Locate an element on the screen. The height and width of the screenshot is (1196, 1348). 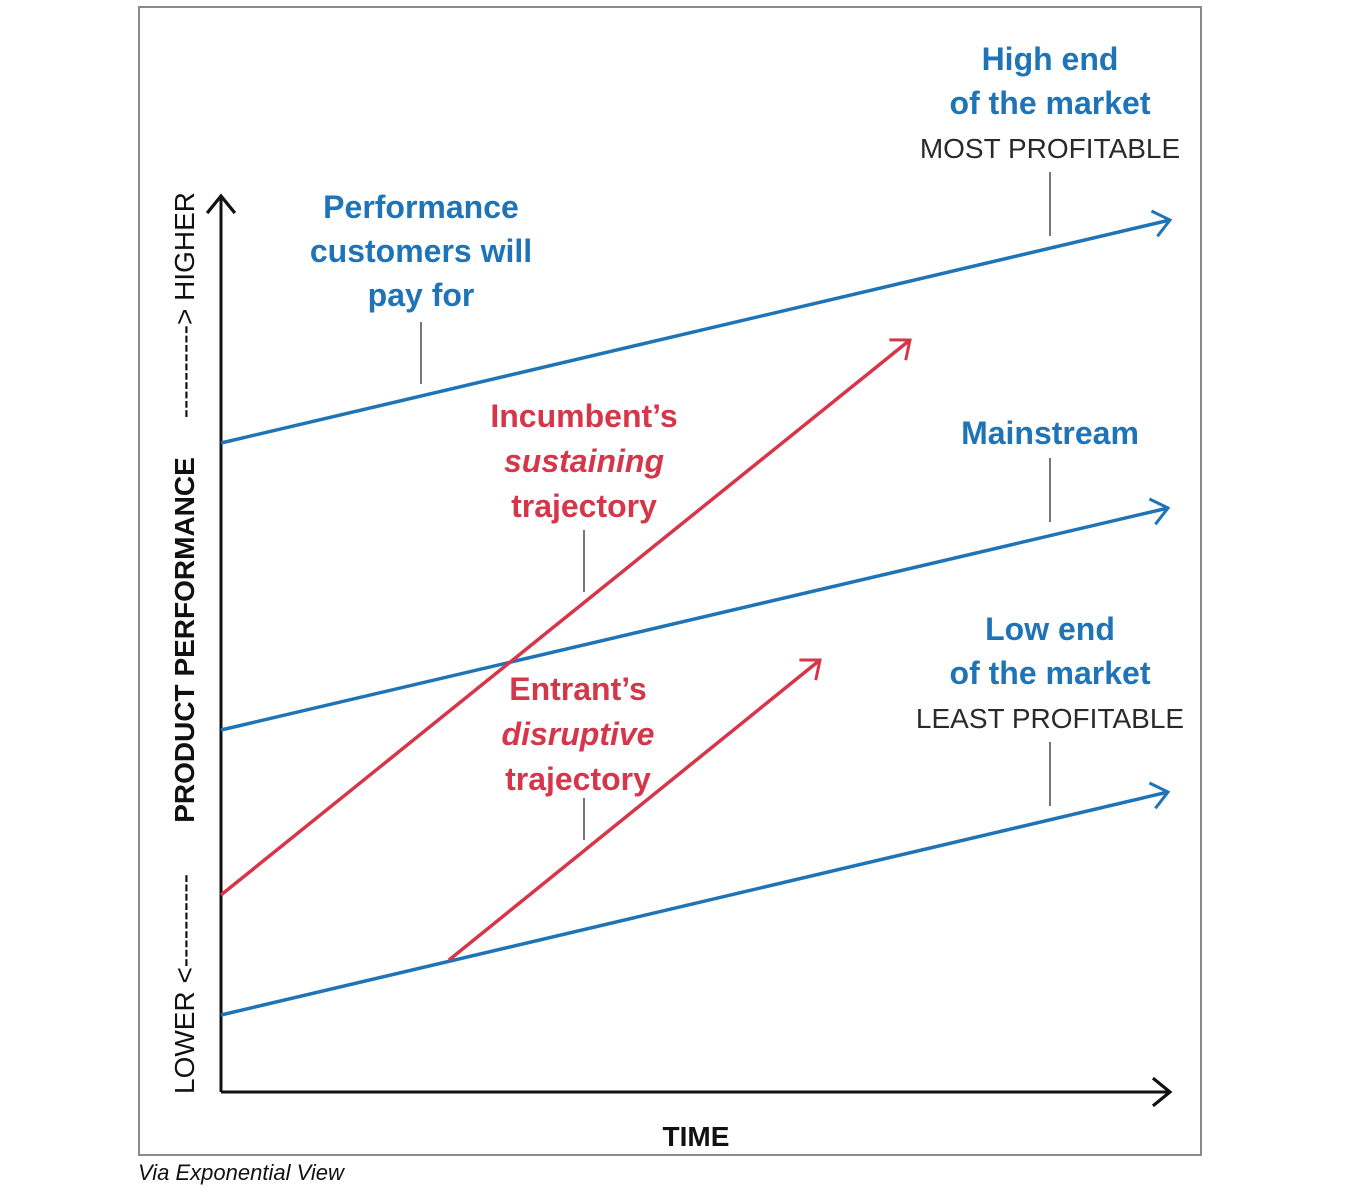
low-end-subtitle: LEAST PROFITABLE is located at coordinates (1050, 718).